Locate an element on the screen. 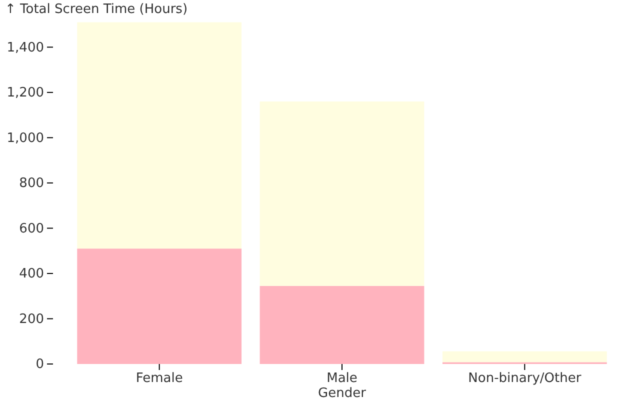 The height and width of the screenshot is (400, 640). y-tick-label: 0 is located at coordinates (40, 364).